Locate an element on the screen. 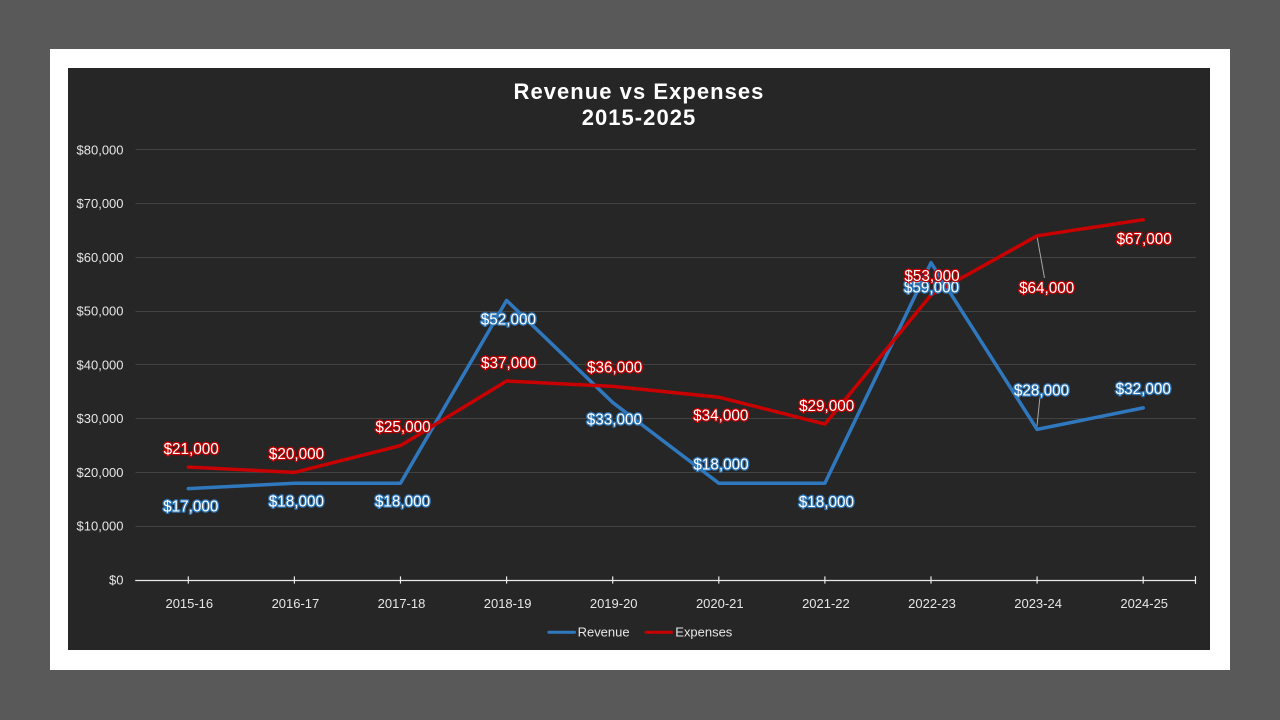 The width and height of the screenshot is (1280, 720). svg-text: $37,000 is located at coordinates (508, 363).